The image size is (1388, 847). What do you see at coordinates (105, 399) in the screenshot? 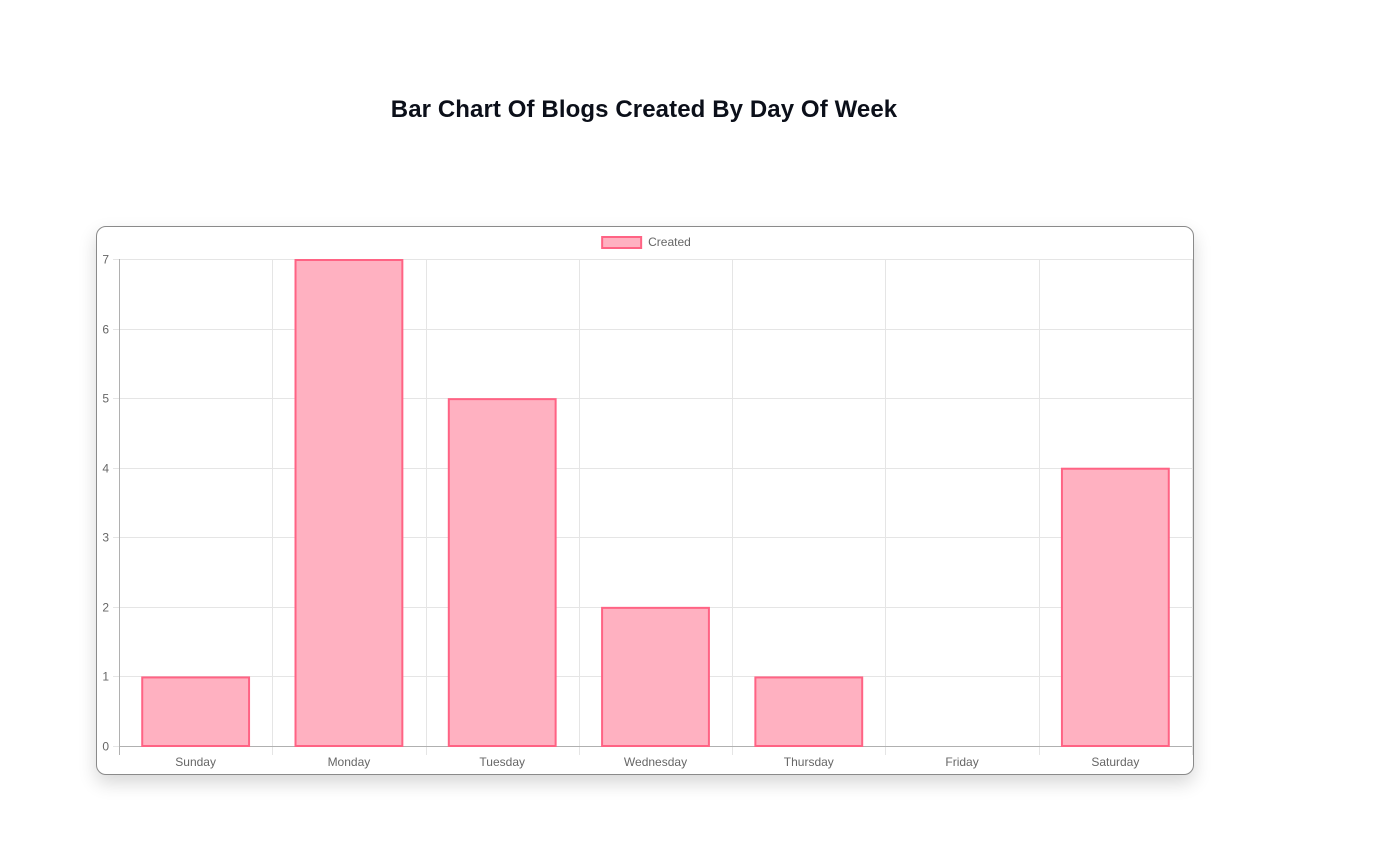
I see `y-tick-label: 5` at bounding box center [105, 399].